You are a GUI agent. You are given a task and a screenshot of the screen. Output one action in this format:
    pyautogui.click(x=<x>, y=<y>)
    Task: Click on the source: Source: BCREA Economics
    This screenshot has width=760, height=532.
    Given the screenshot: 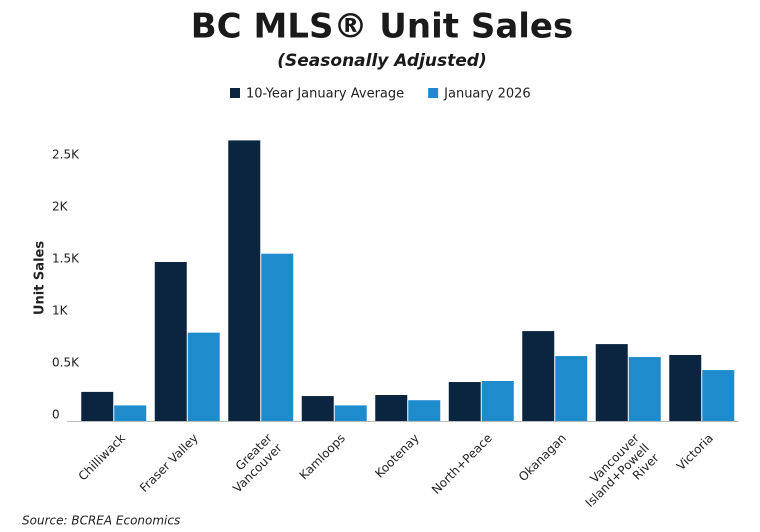 What is the action you would take?
    pyautogui.click(x=101, y=521)
    